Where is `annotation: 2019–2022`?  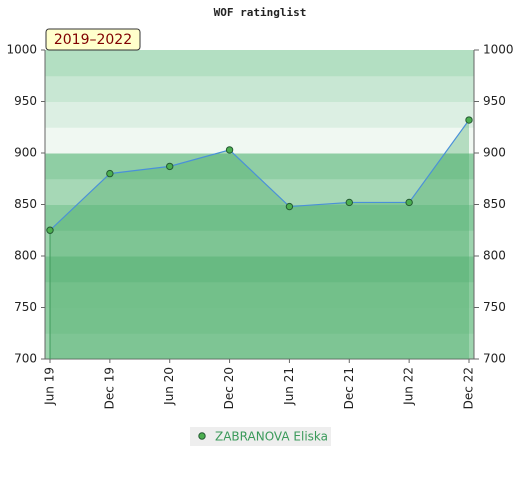 annotation: 2019–2022 is located at coordinates (93, 40).